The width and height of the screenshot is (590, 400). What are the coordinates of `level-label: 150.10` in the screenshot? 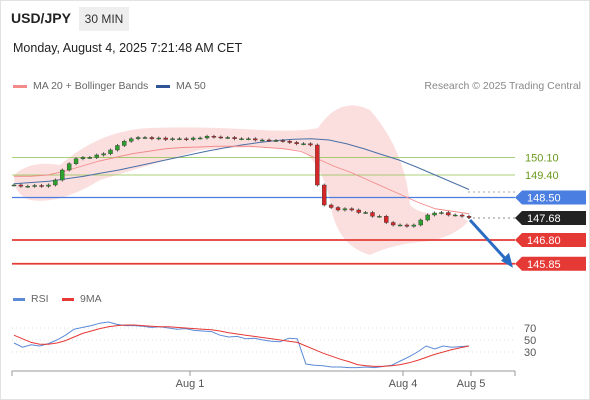 It's located at (542, 159).